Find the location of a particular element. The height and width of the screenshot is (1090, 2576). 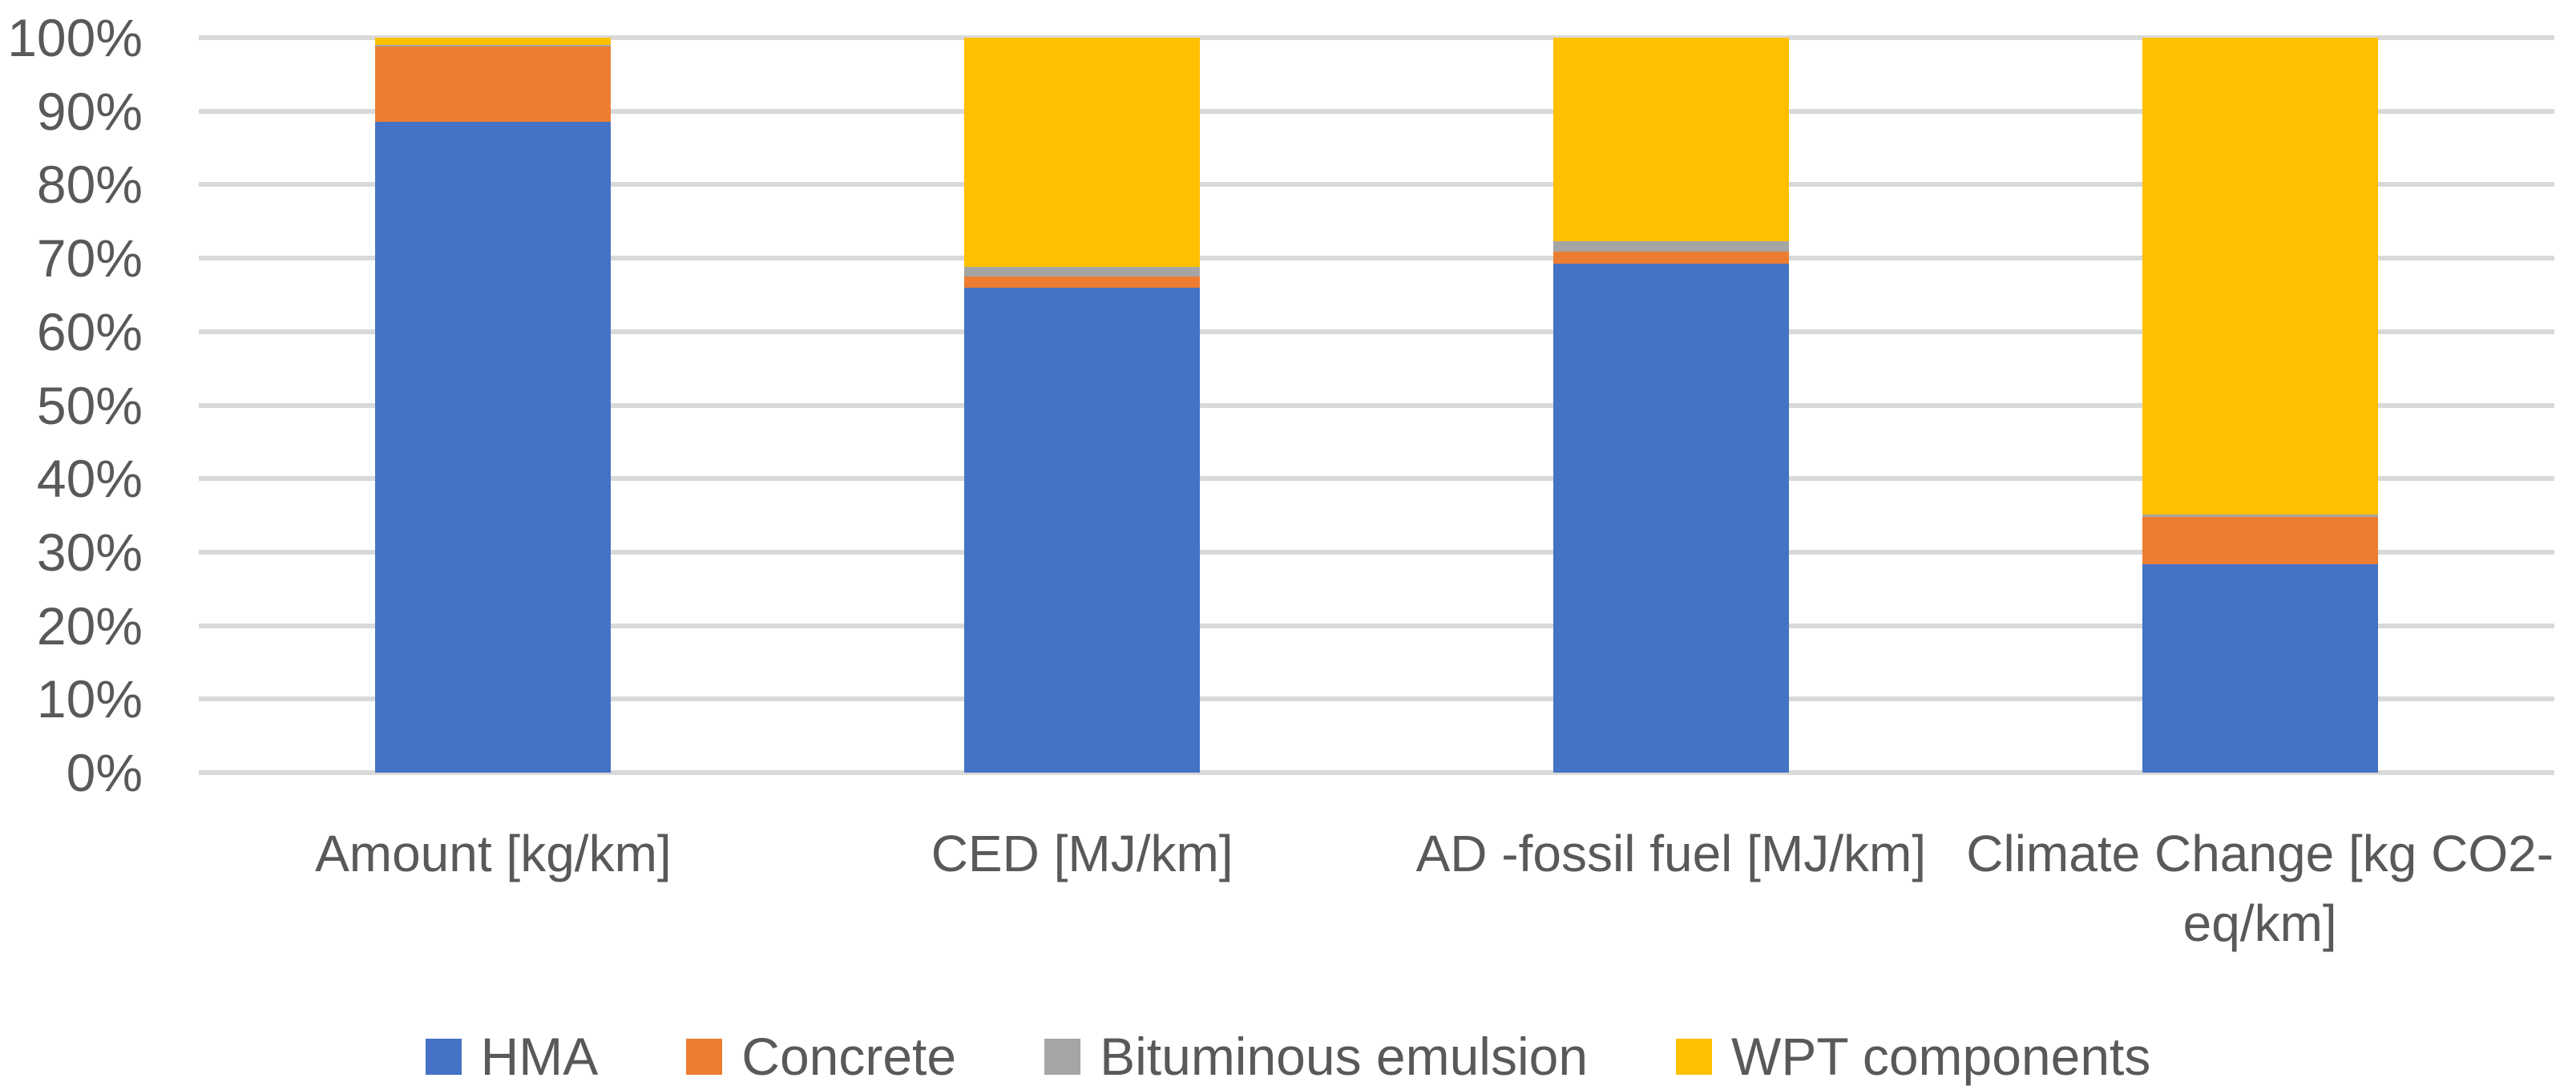

gridline-20% is located at coordinates (1377, 626).